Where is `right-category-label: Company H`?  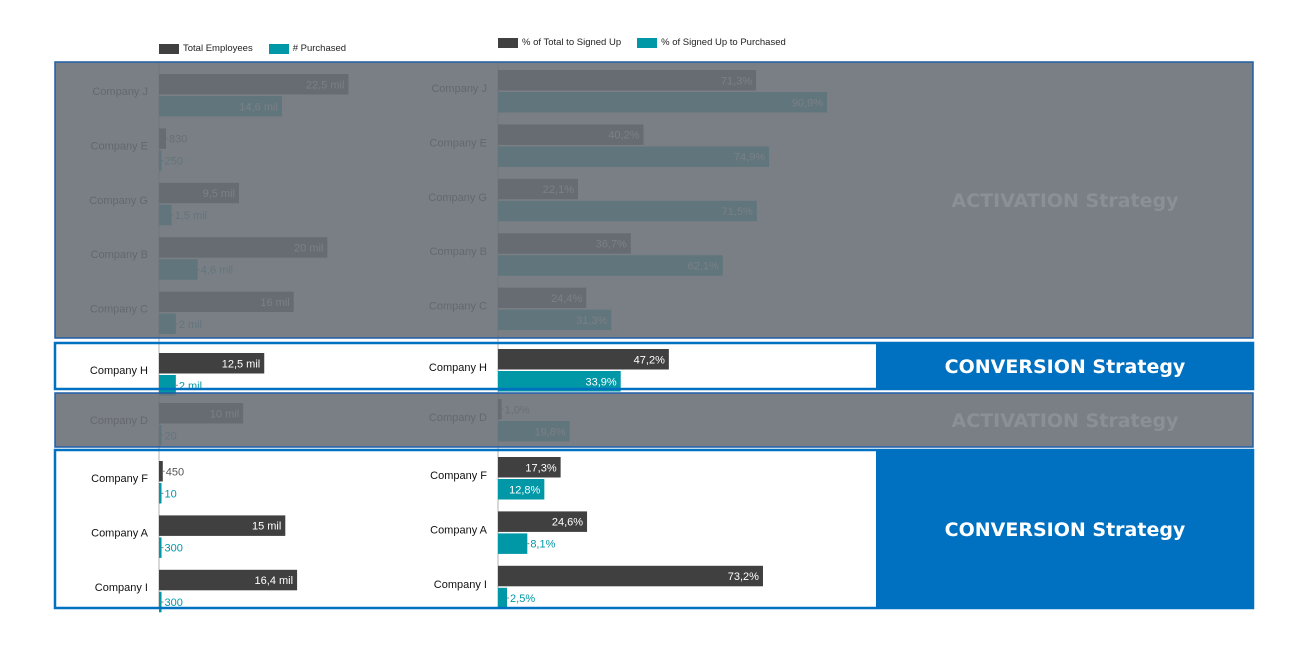 right-category-label: Company H is located at coordinates (458, 368).